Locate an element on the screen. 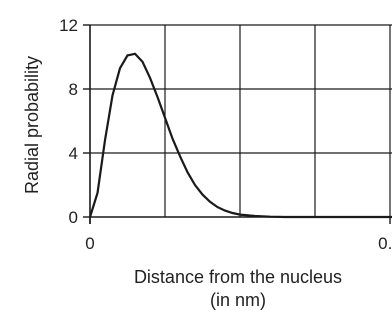 The width and height of the screenshot is (392, 334). x-tick-label: 0 is located at coordinates (89, 243).